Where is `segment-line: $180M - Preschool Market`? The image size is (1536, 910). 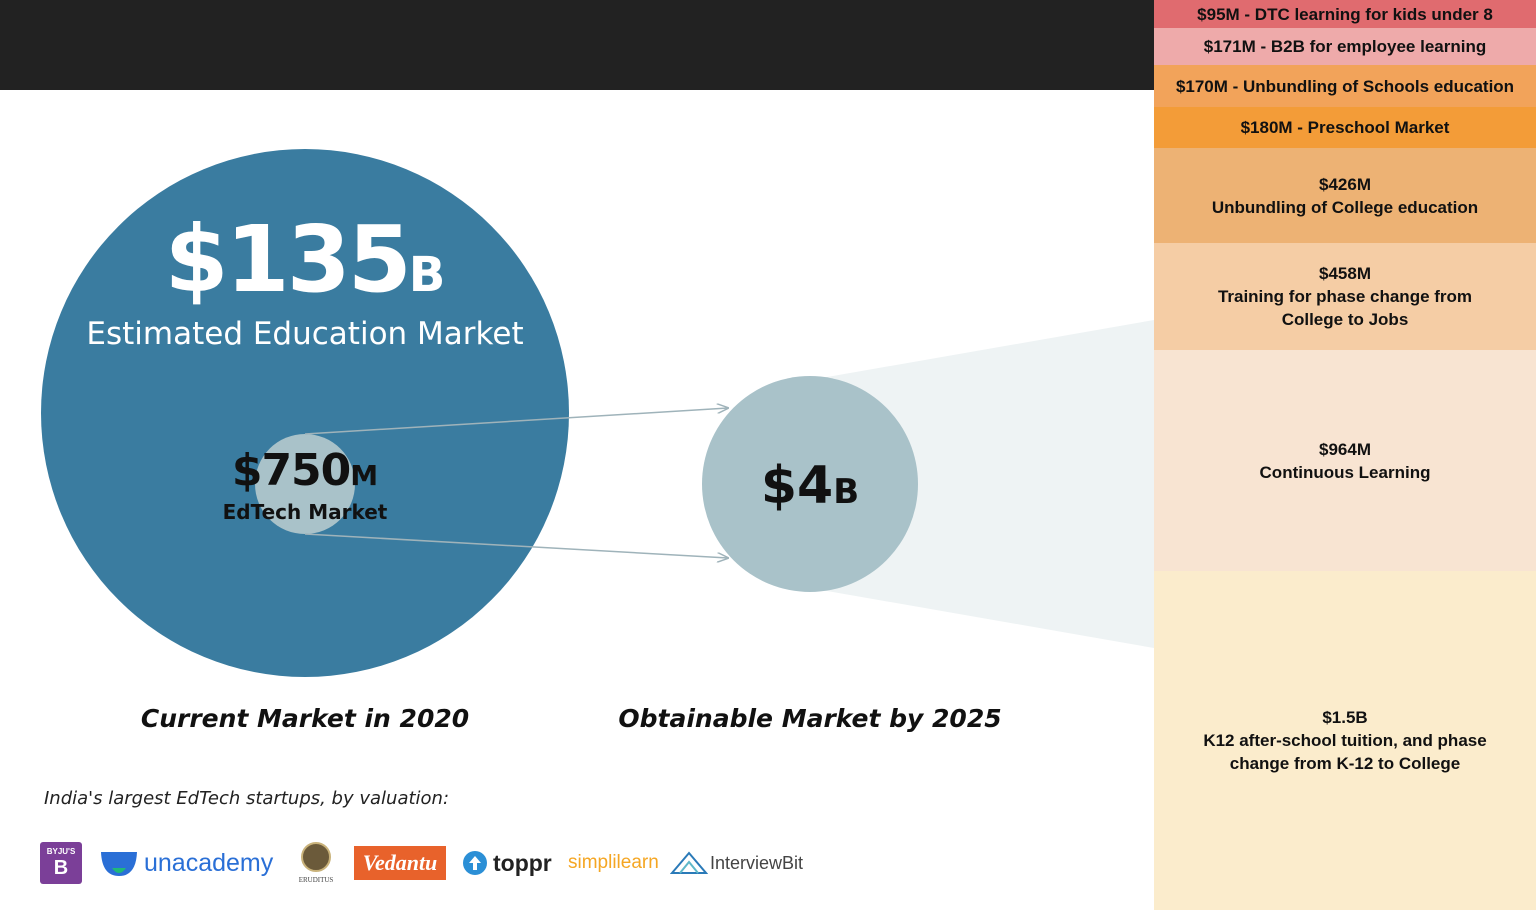
segment-line: $180M - Preschool Market is located at coordinates (1345, 127).